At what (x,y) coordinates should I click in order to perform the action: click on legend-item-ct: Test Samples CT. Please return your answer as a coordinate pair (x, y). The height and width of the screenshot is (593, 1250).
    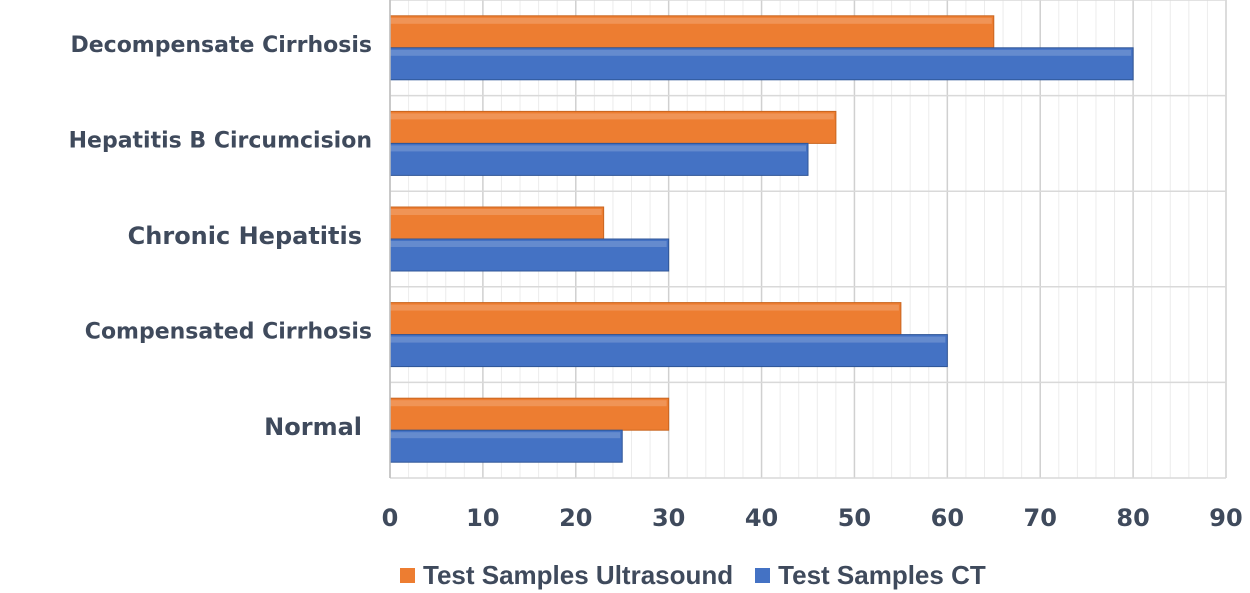
    Looking at the image, I should click on (870, 575).